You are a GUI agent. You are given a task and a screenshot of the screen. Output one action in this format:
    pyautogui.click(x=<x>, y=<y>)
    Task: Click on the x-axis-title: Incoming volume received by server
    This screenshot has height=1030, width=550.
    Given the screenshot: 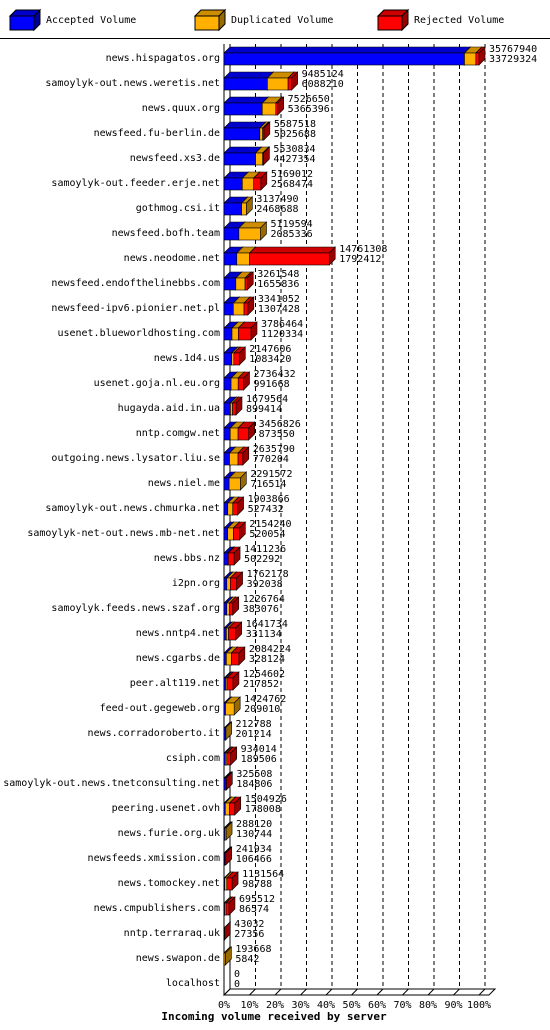 What is the action you would take?
    pyautogui.click(x=274, y=1016)
    